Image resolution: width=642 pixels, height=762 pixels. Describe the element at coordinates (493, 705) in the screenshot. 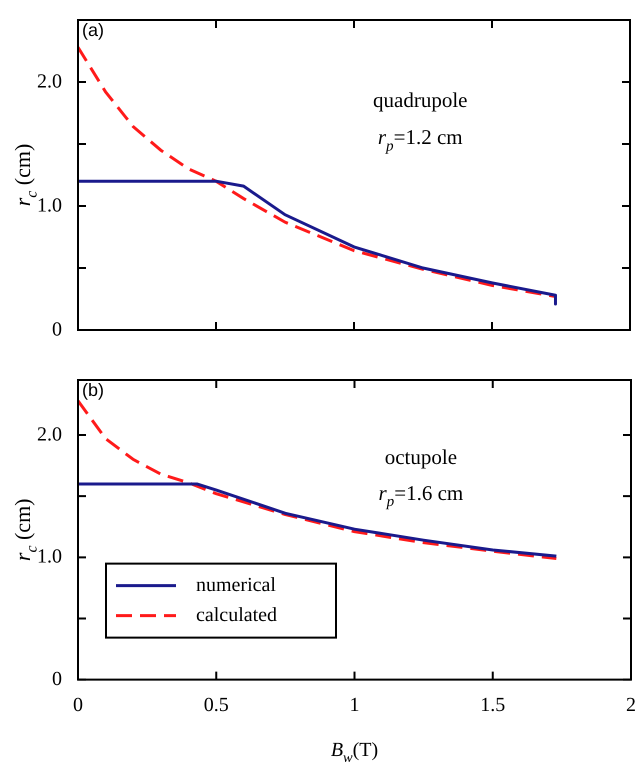

I see `x-tick-label: 1.5` at that location.